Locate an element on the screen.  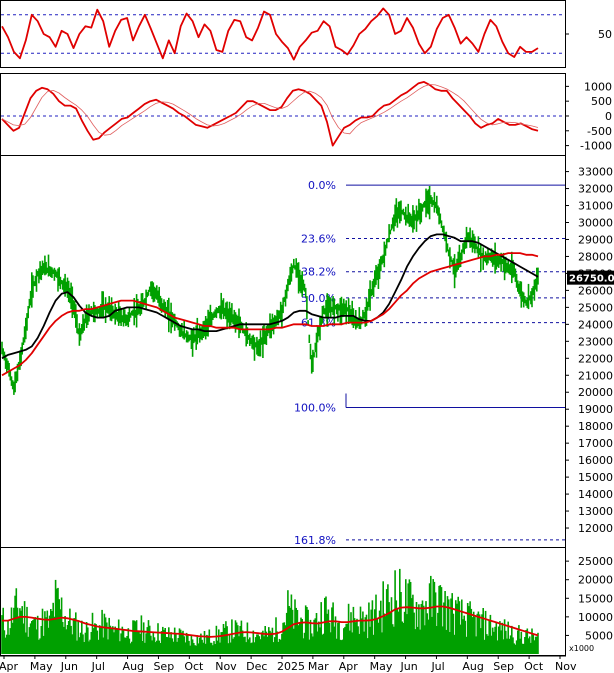
axis-tick-label: 21000 is located at coordinates (595, 375).